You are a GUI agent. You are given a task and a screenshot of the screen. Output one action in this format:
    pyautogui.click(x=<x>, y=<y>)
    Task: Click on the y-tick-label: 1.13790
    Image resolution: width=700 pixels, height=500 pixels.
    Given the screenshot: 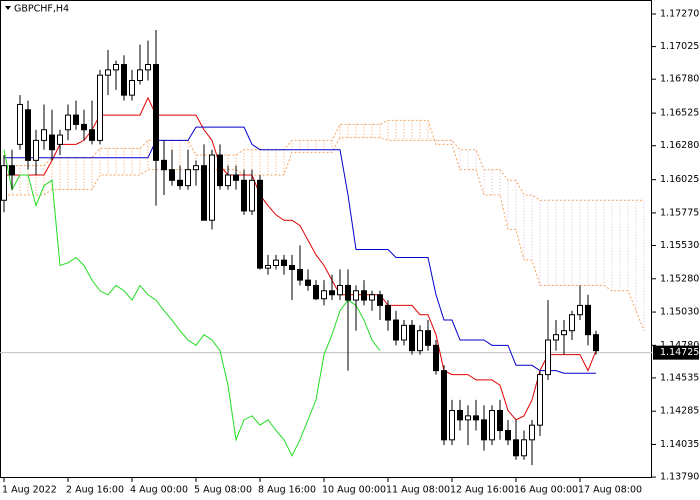 What is the action you would take?
    pyautogui.click(x=679, y=477)
    